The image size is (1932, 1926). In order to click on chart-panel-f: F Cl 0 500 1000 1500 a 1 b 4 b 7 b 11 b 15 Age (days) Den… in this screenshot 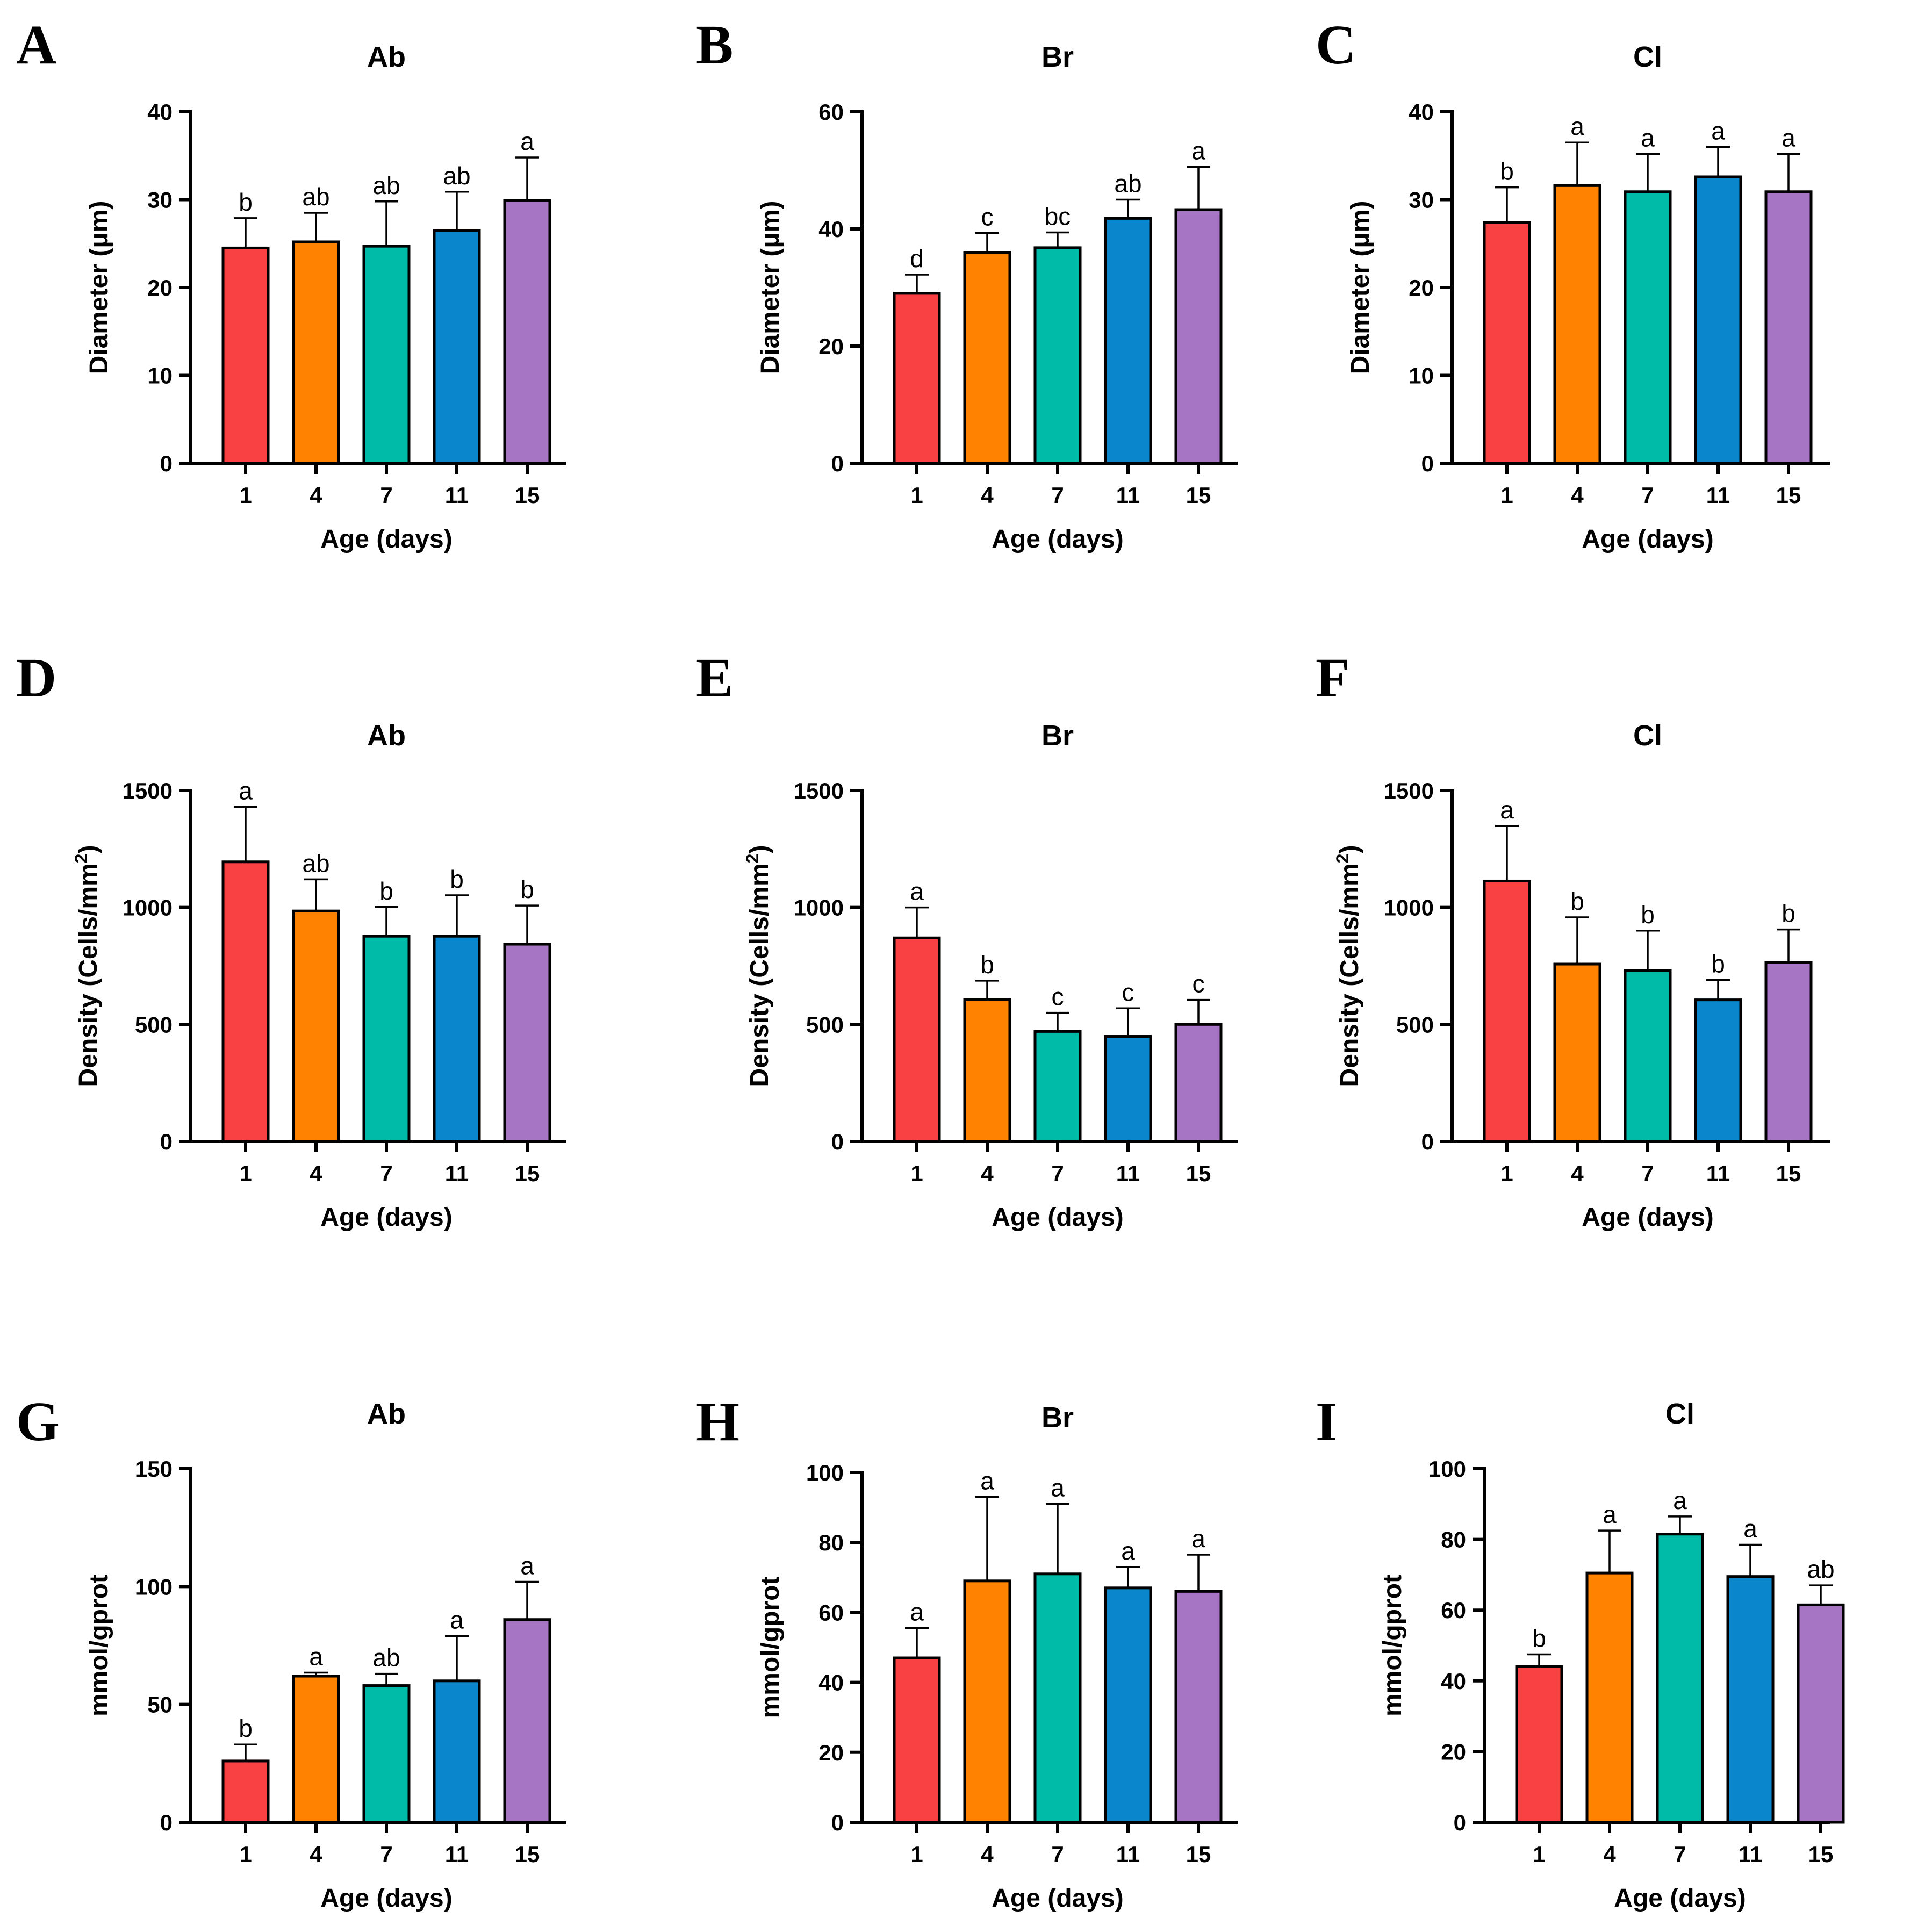, I will do `click(1573, 940)`.